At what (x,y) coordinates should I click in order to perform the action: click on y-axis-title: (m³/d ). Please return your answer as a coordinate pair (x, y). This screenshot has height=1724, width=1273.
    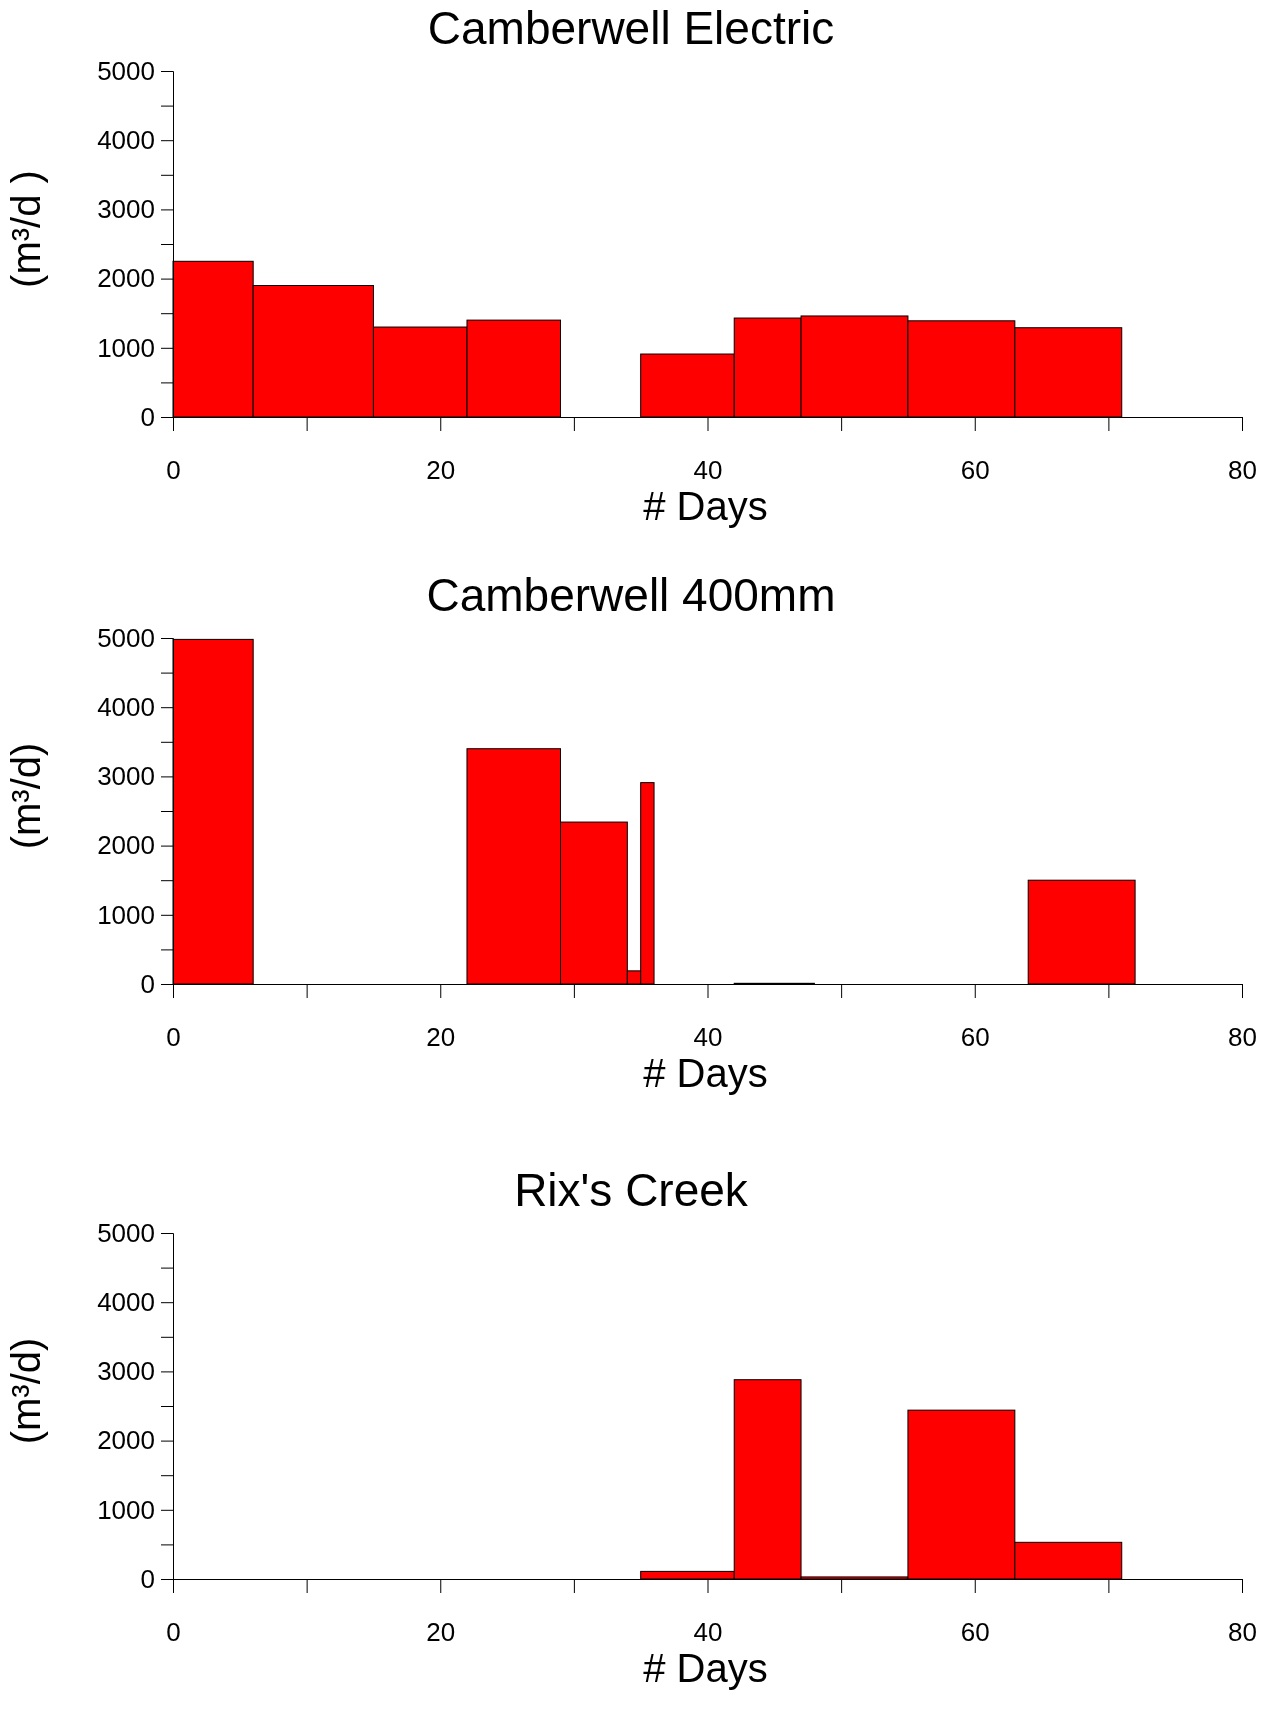
    Looking at the image, I should click on (26, 229).